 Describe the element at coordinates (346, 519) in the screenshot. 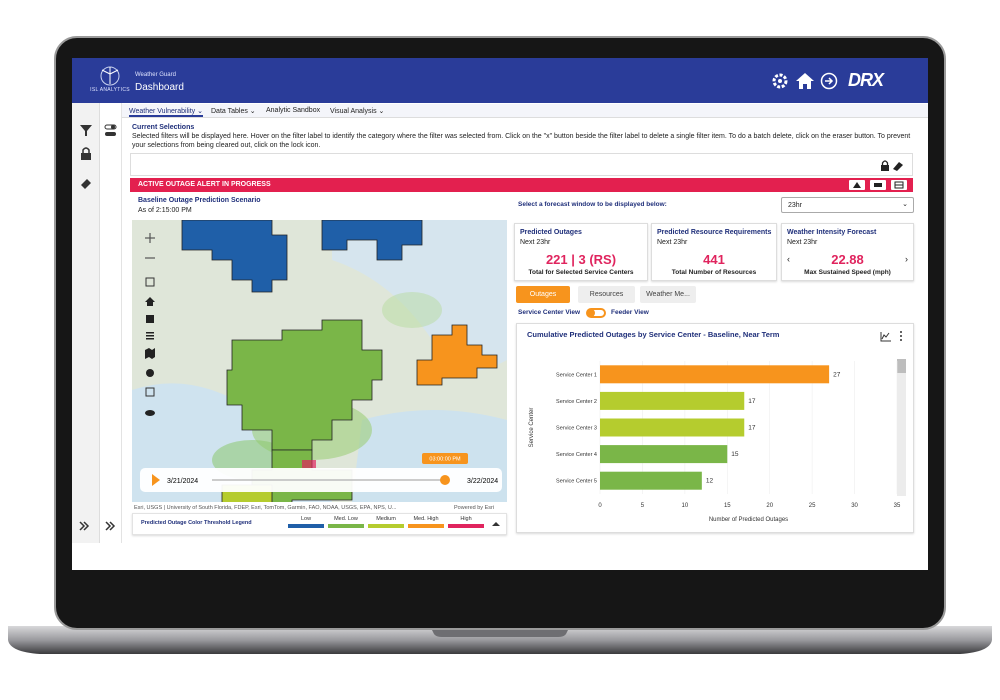

I see `legend-label: Med. Low` at that location.